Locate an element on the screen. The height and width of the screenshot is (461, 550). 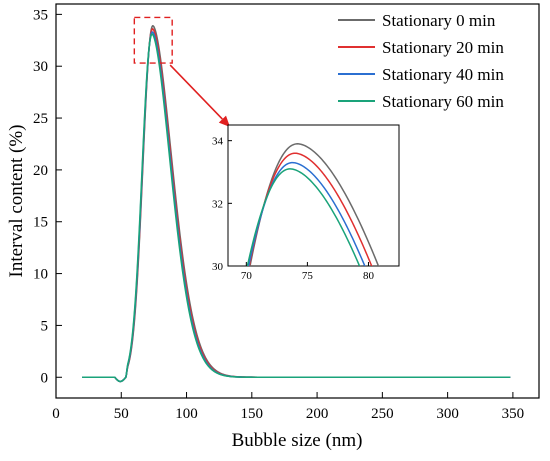
inset-series-group is located at coordinates (313, 204).